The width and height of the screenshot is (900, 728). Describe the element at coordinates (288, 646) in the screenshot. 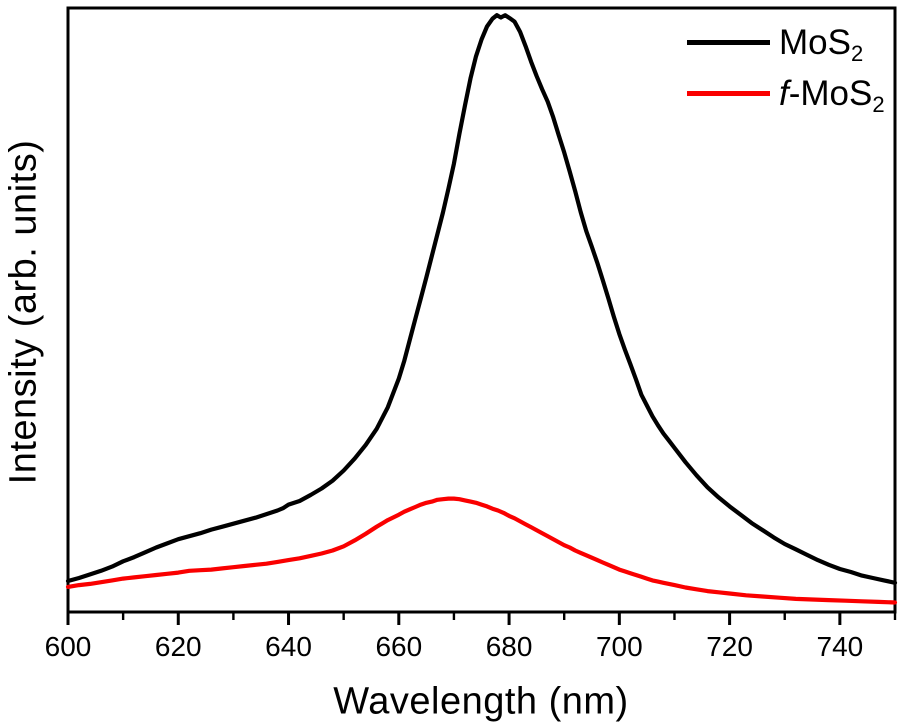

I see `x-tick-label: 640` at that location.